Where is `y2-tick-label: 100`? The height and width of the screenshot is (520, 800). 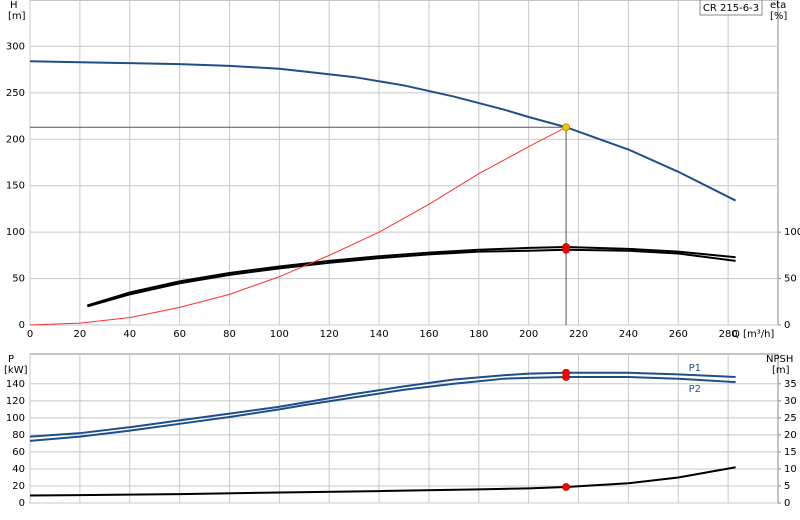 y2-tick-label: 100 is located at coordinates (792, 232).